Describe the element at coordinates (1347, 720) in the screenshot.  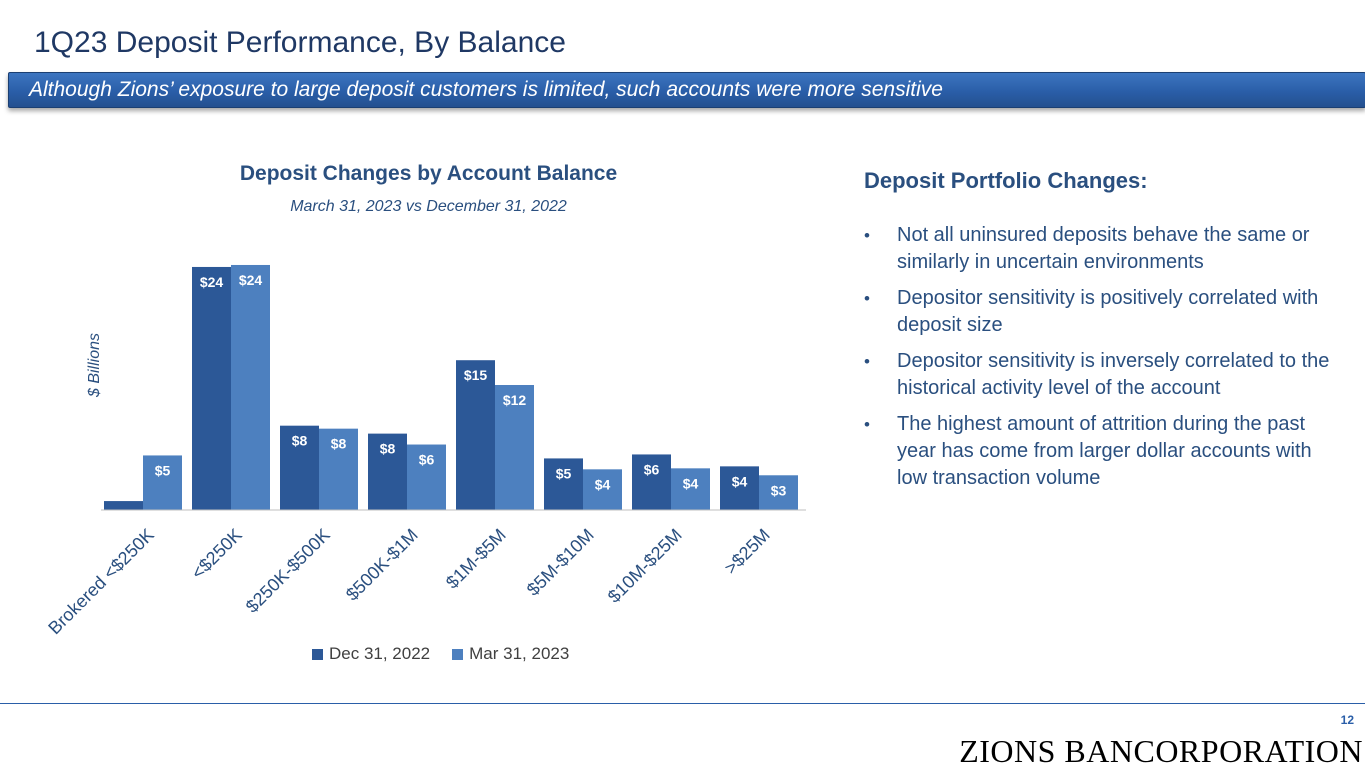
I see `page-number: 12` at that location.